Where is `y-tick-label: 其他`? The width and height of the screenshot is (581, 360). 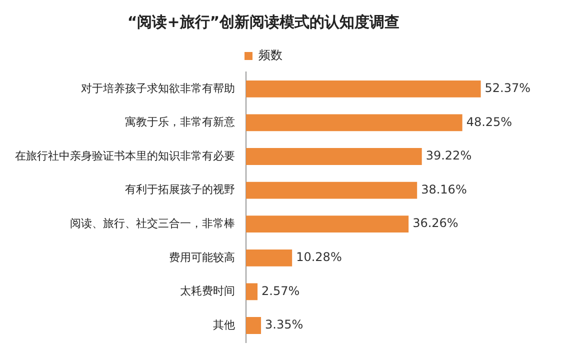
y-tick-label: 其他 is located at coordinates (224, 325).